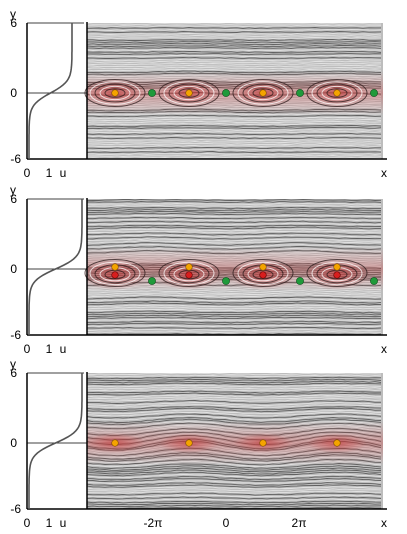 The image size is (407, 534). I want to click on profile-y-label: y, so click(13, 14).